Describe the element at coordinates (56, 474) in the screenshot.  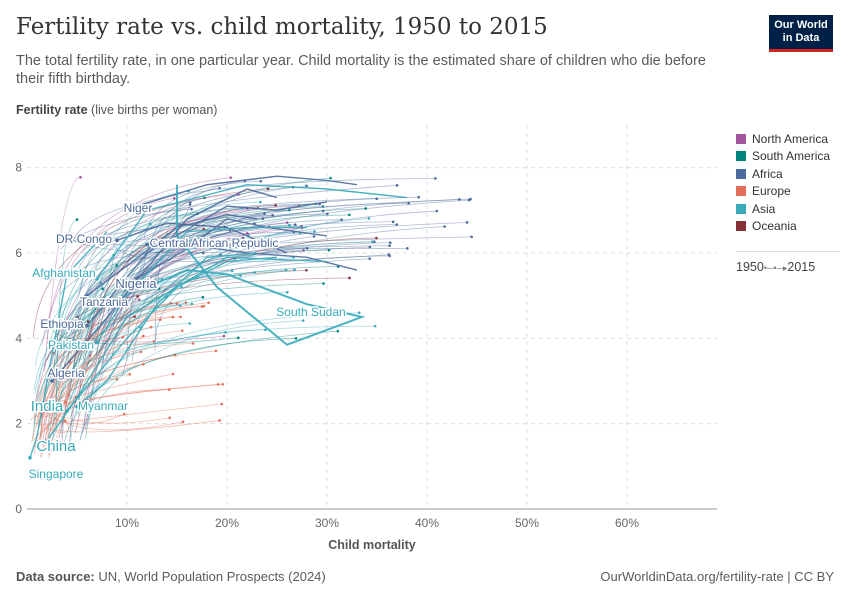
I see `series-label: Singapore` at that location.